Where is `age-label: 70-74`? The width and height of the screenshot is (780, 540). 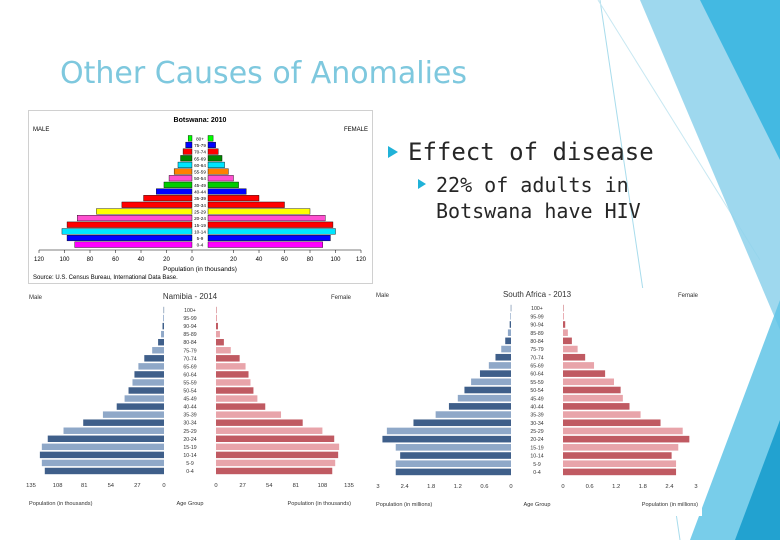
age-label: 70-74 is located at coordinates (536, 358).